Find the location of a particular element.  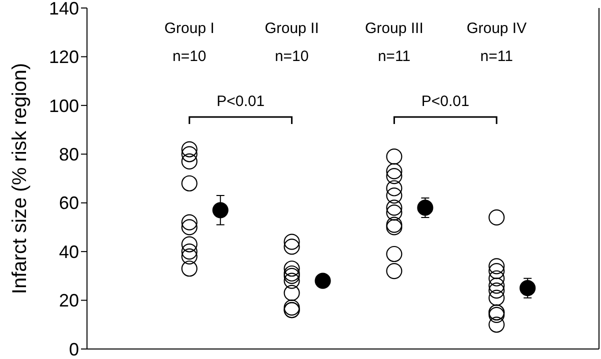

y-tick-label: 140 is located at coordinates (63, 9).